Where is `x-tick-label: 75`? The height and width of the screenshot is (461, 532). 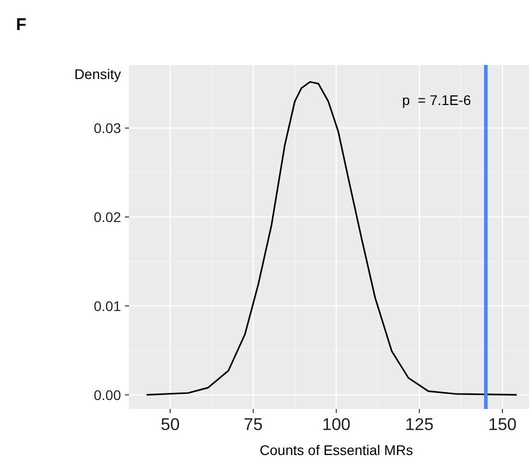 x-tick-label: 75 is located at coordinates (253, 424).